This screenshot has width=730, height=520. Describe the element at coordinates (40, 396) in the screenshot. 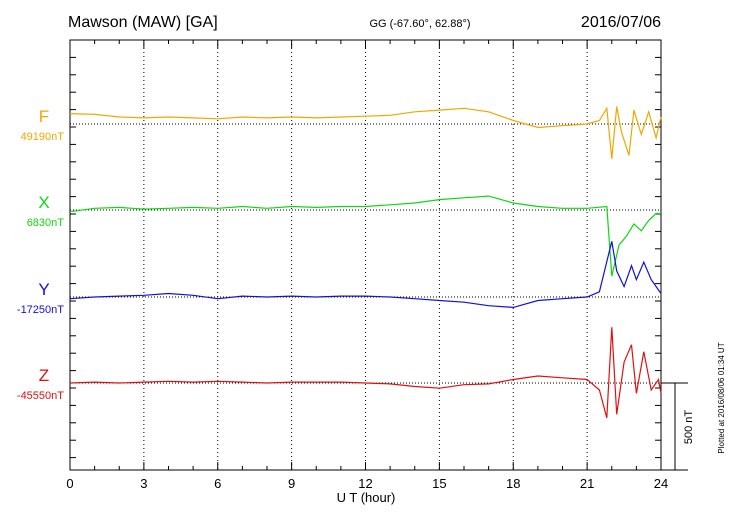

I see `series-baseline-z: -45550nT` at that location.